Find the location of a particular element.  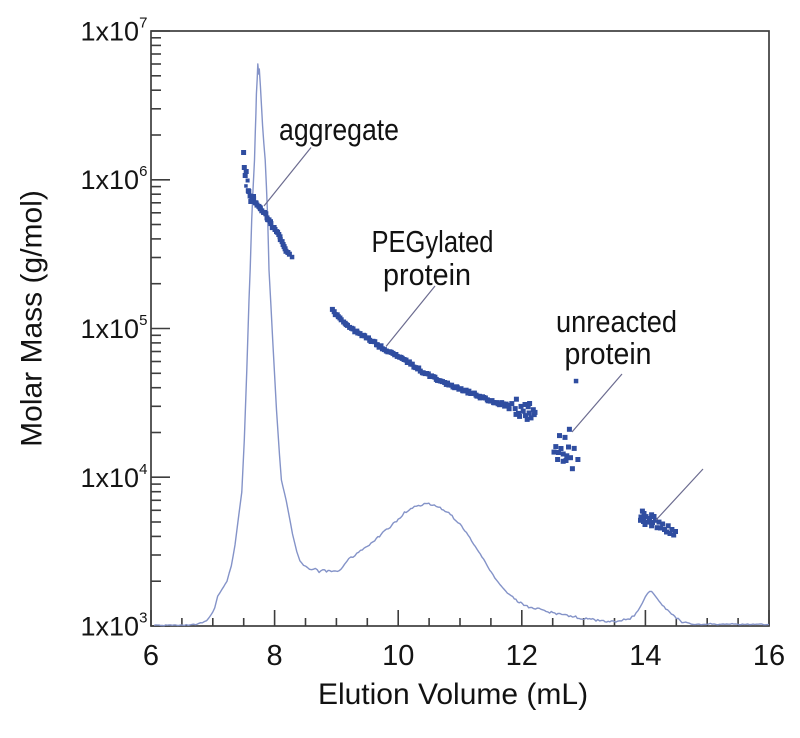

svg-text: 12 is located at coordinates (522, 656).